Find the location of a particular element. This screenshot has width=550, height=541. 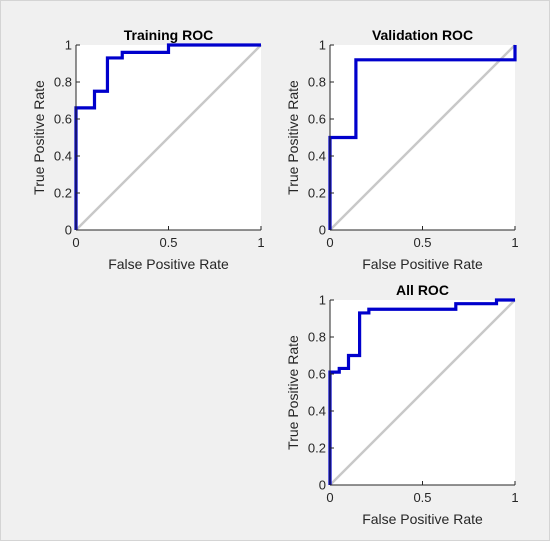

panel-title: Training ROC is located at coordinates (168, 35).